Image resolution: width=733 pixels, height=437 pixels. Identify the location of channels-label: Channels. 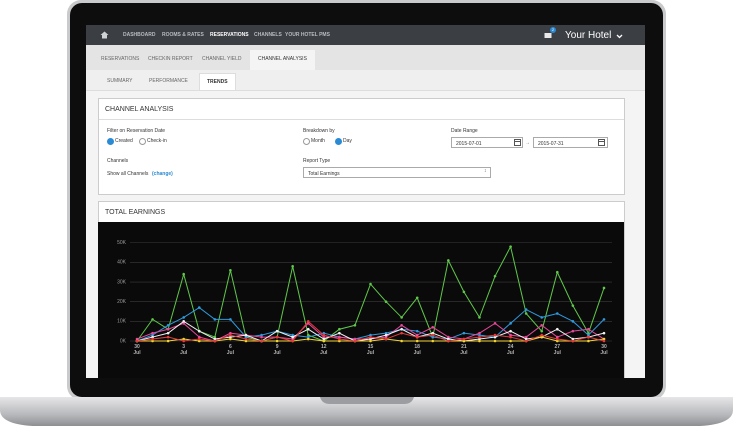
(118, 161).